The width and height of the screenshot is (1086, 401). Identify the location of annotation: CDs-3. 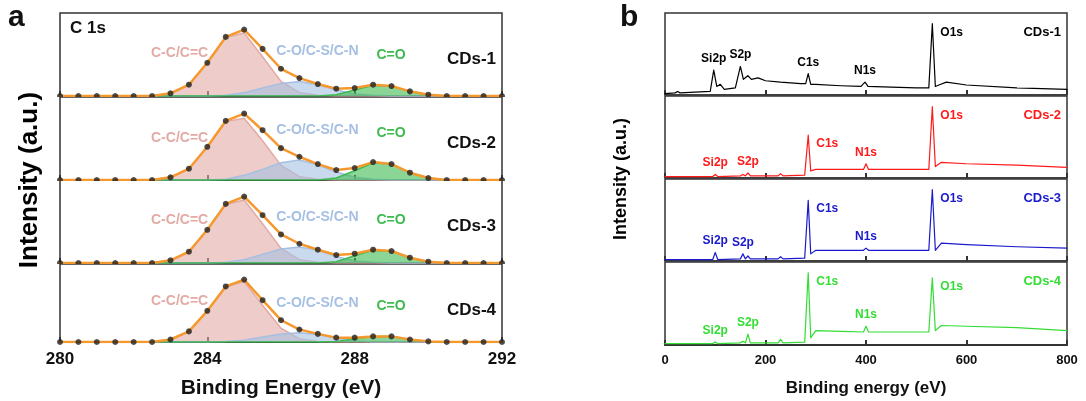
(1042, 197).